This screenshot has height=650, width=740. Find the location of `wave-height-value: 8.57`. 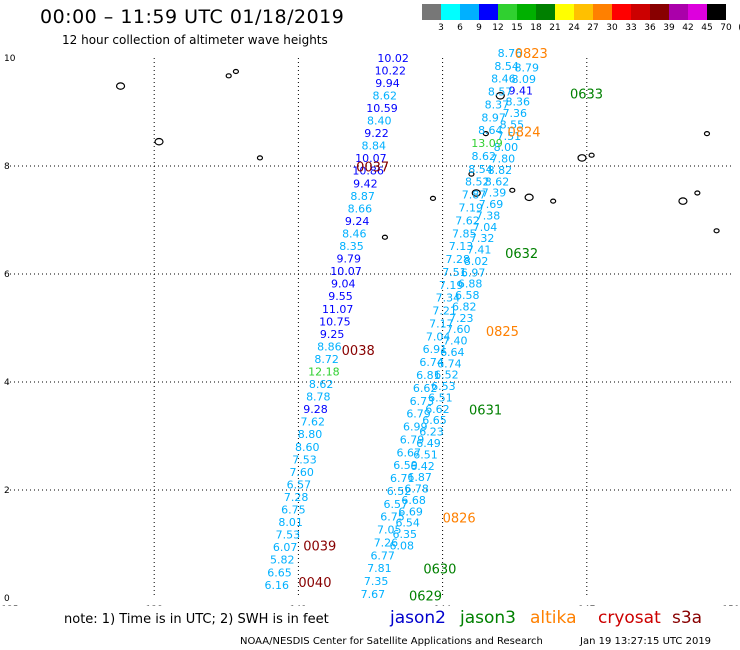

wave-height-value: 8.57 is located at coordinates (500, 92).